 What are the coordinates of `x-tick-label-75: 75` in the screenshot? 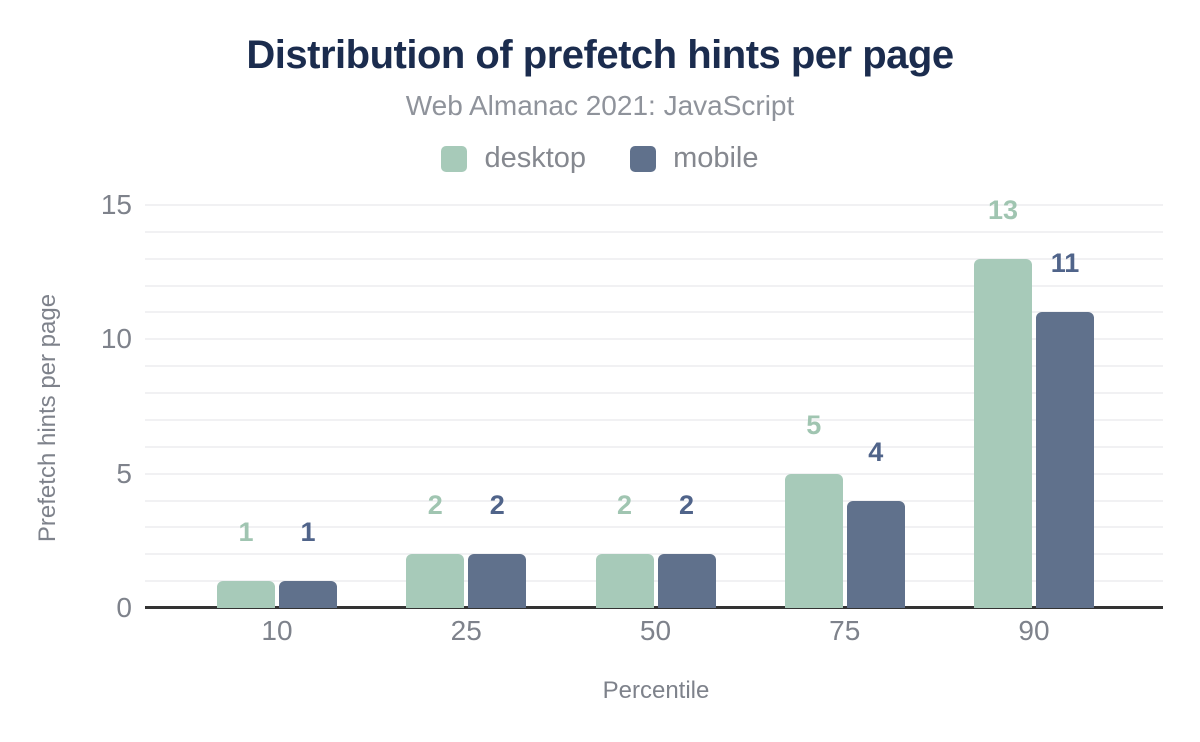 It's located at (845, 630).